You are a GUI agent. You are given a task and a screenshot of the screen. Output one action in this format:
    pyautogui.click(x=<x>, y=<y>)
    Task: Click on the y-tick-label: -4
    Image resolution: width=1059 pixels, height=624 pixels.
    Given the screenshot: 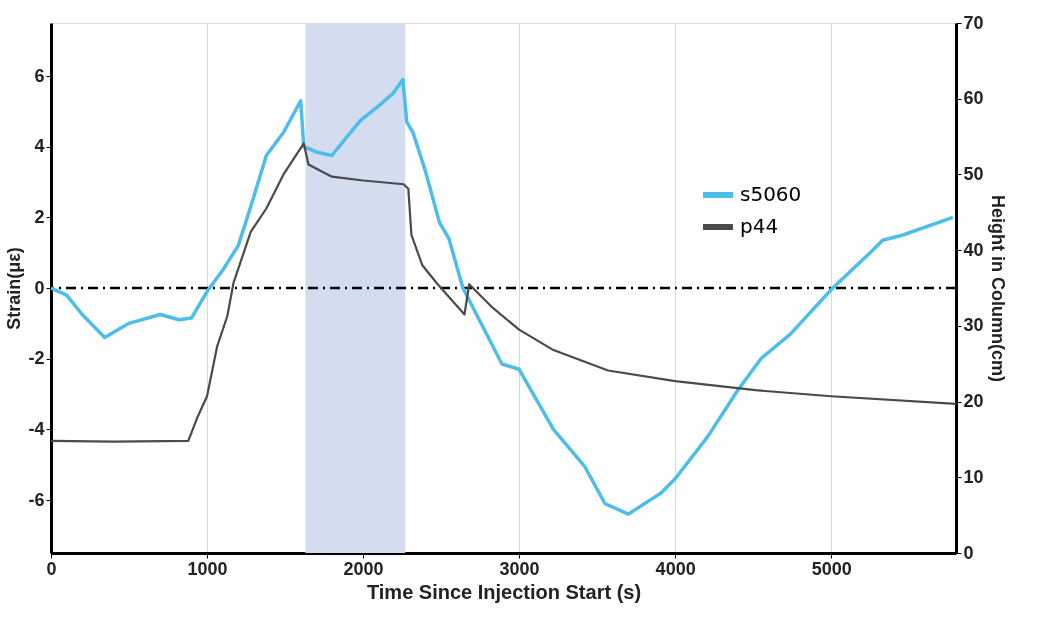 What is the action you would take?
    pyautogui.click(x=36, y=428)
    